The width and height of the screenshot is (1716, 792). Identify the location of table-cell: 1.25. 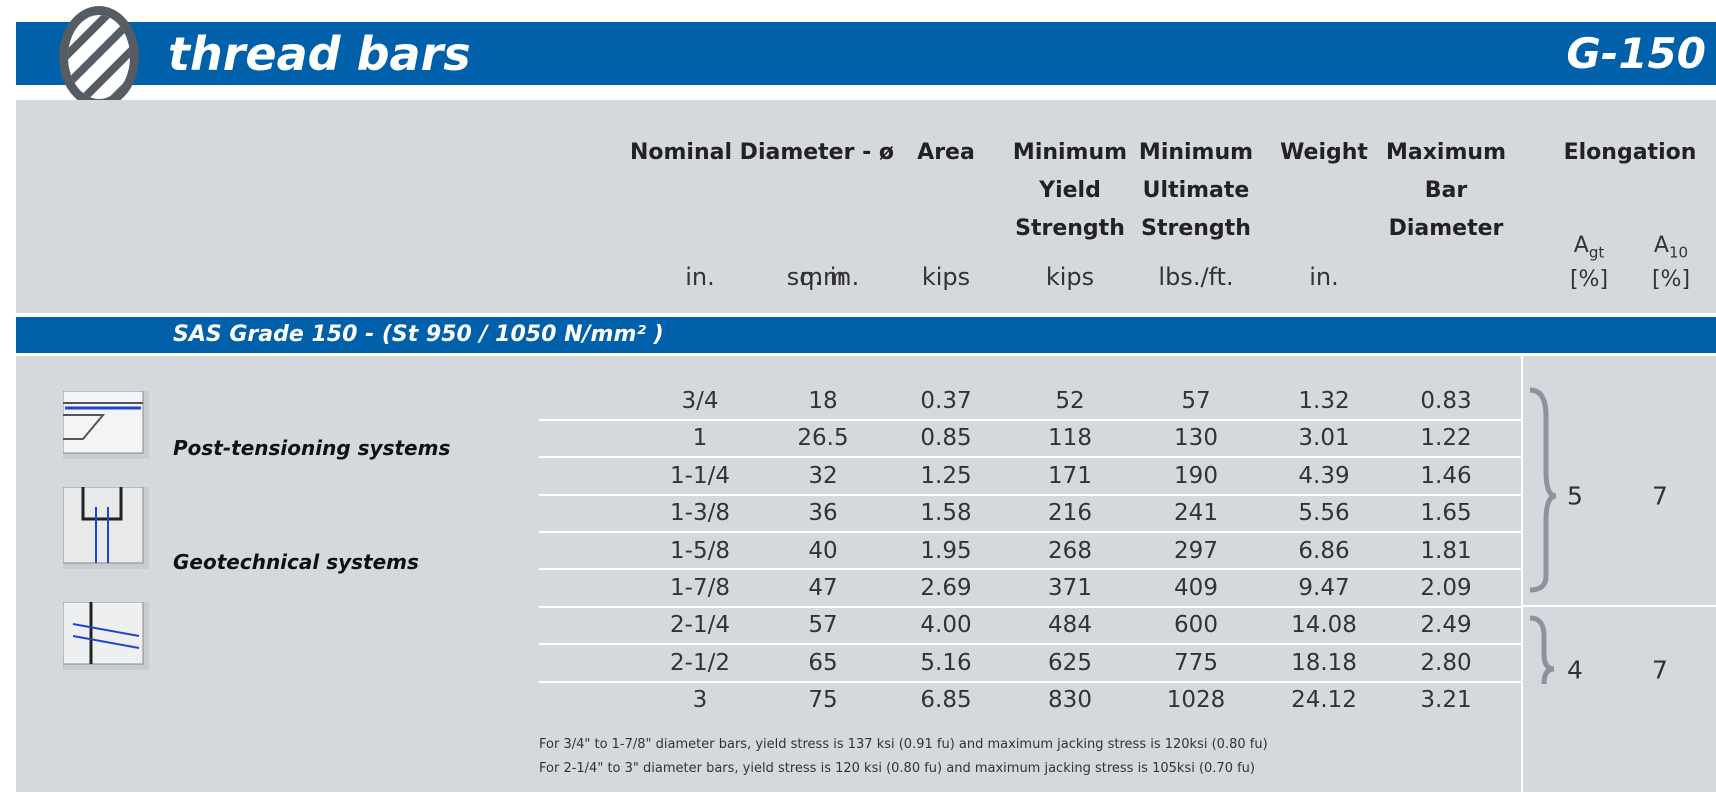
(946, 475).